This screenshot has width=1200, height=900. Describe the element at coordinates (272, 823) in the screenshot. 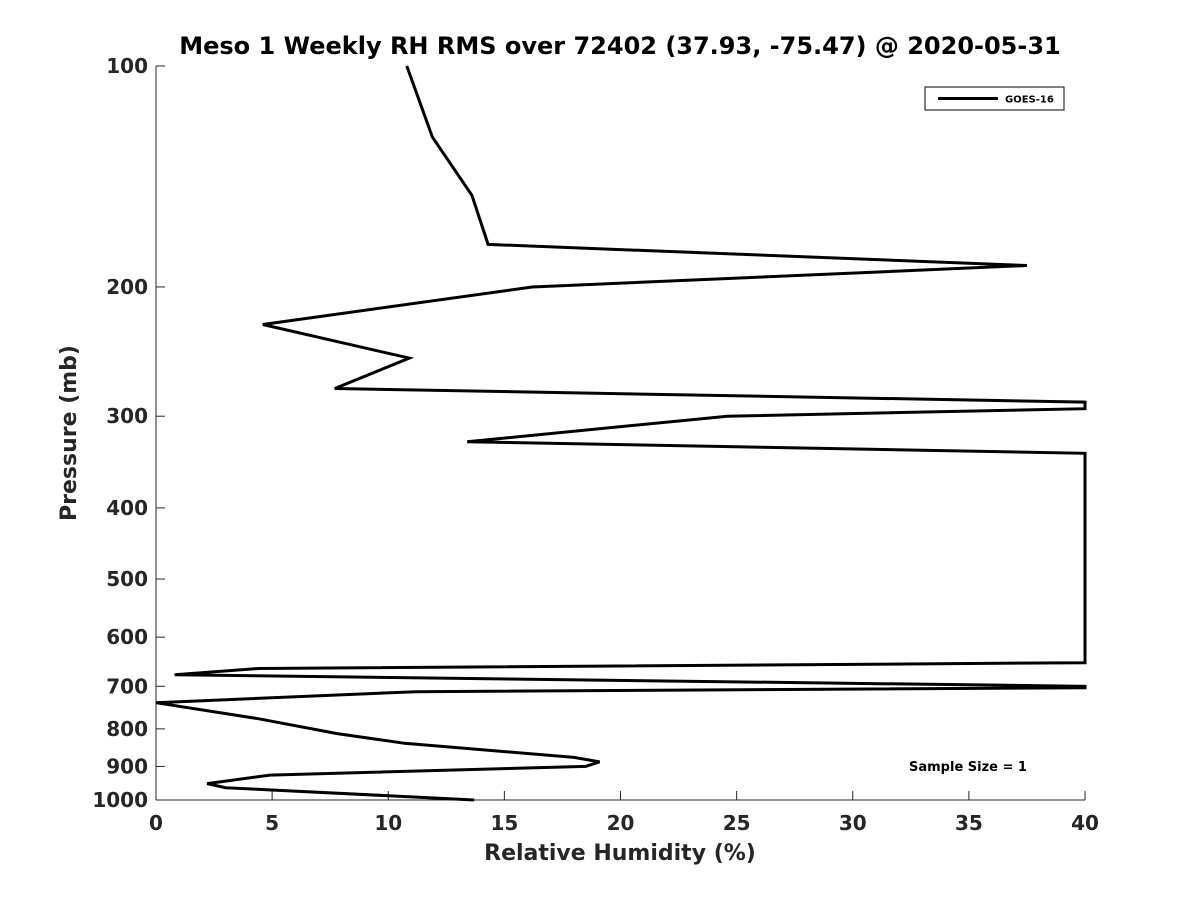

I see `x-tick-label: 5` at that location.